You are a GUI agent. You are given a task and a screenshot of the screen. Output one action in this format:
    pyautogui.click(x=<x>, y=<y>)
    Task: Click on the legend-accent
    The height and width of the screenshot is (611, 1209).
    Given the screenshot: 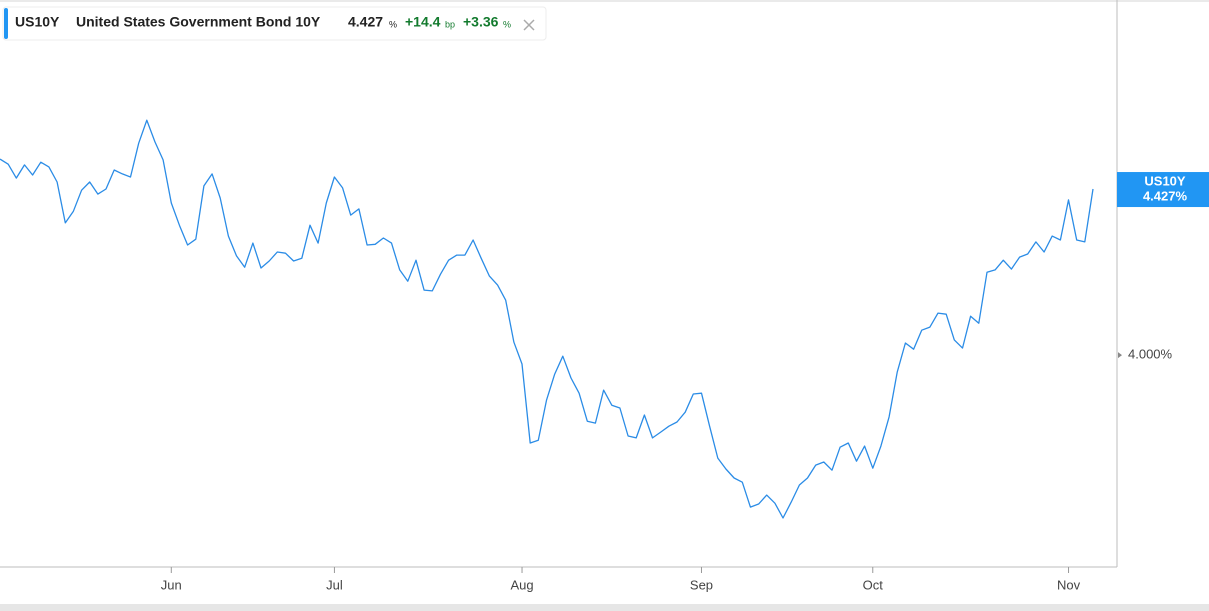 What is the action you would take?
    pyautogui.click(x=6, y=23)
    